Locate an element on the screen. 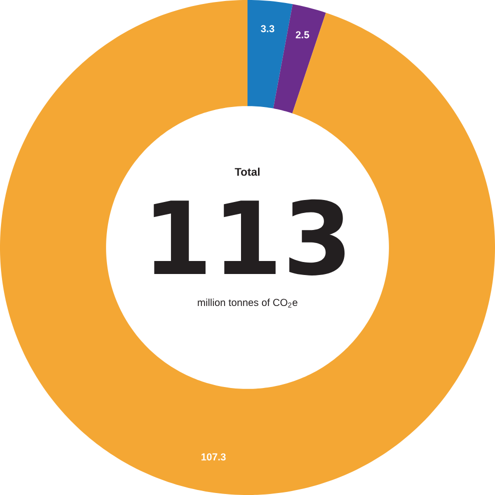  data-label: 3.3 is located at coordinates (267, 28).